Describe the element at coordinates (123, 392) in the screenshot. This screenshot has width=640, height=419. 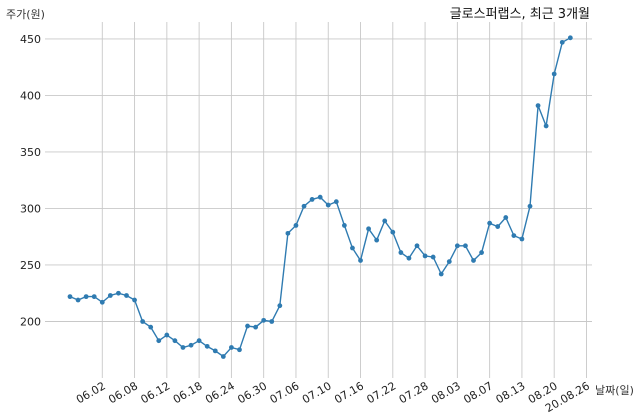
I see `x-tick-label: 06.08` at that location.